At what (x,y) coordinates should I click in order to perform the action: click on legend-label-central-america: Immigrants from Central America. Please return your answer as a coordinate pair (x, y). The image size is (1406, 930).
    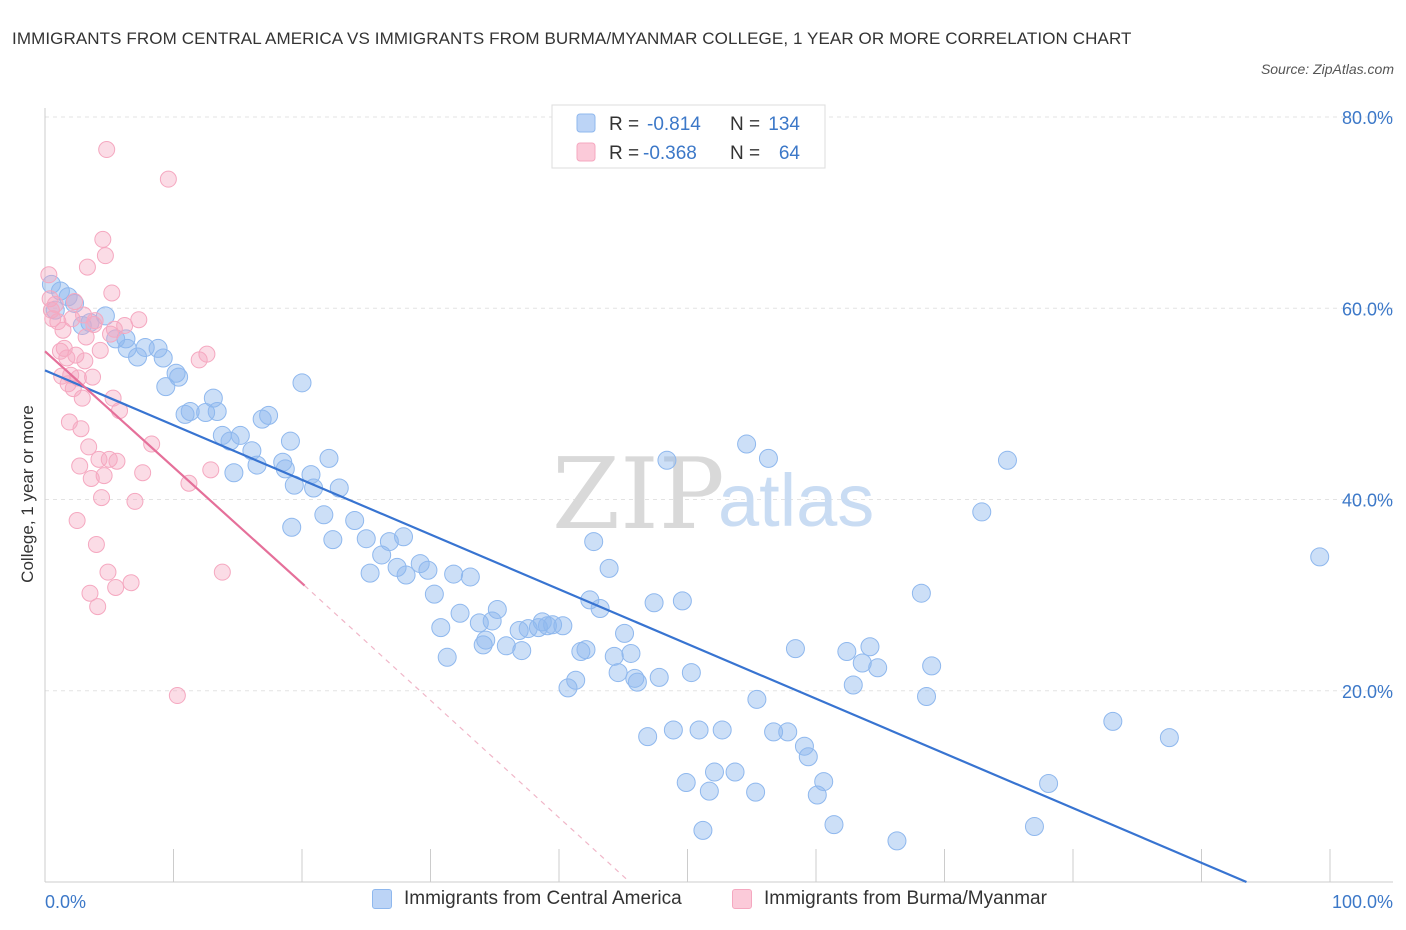
    Looking at the image, I should click on (543, 898).